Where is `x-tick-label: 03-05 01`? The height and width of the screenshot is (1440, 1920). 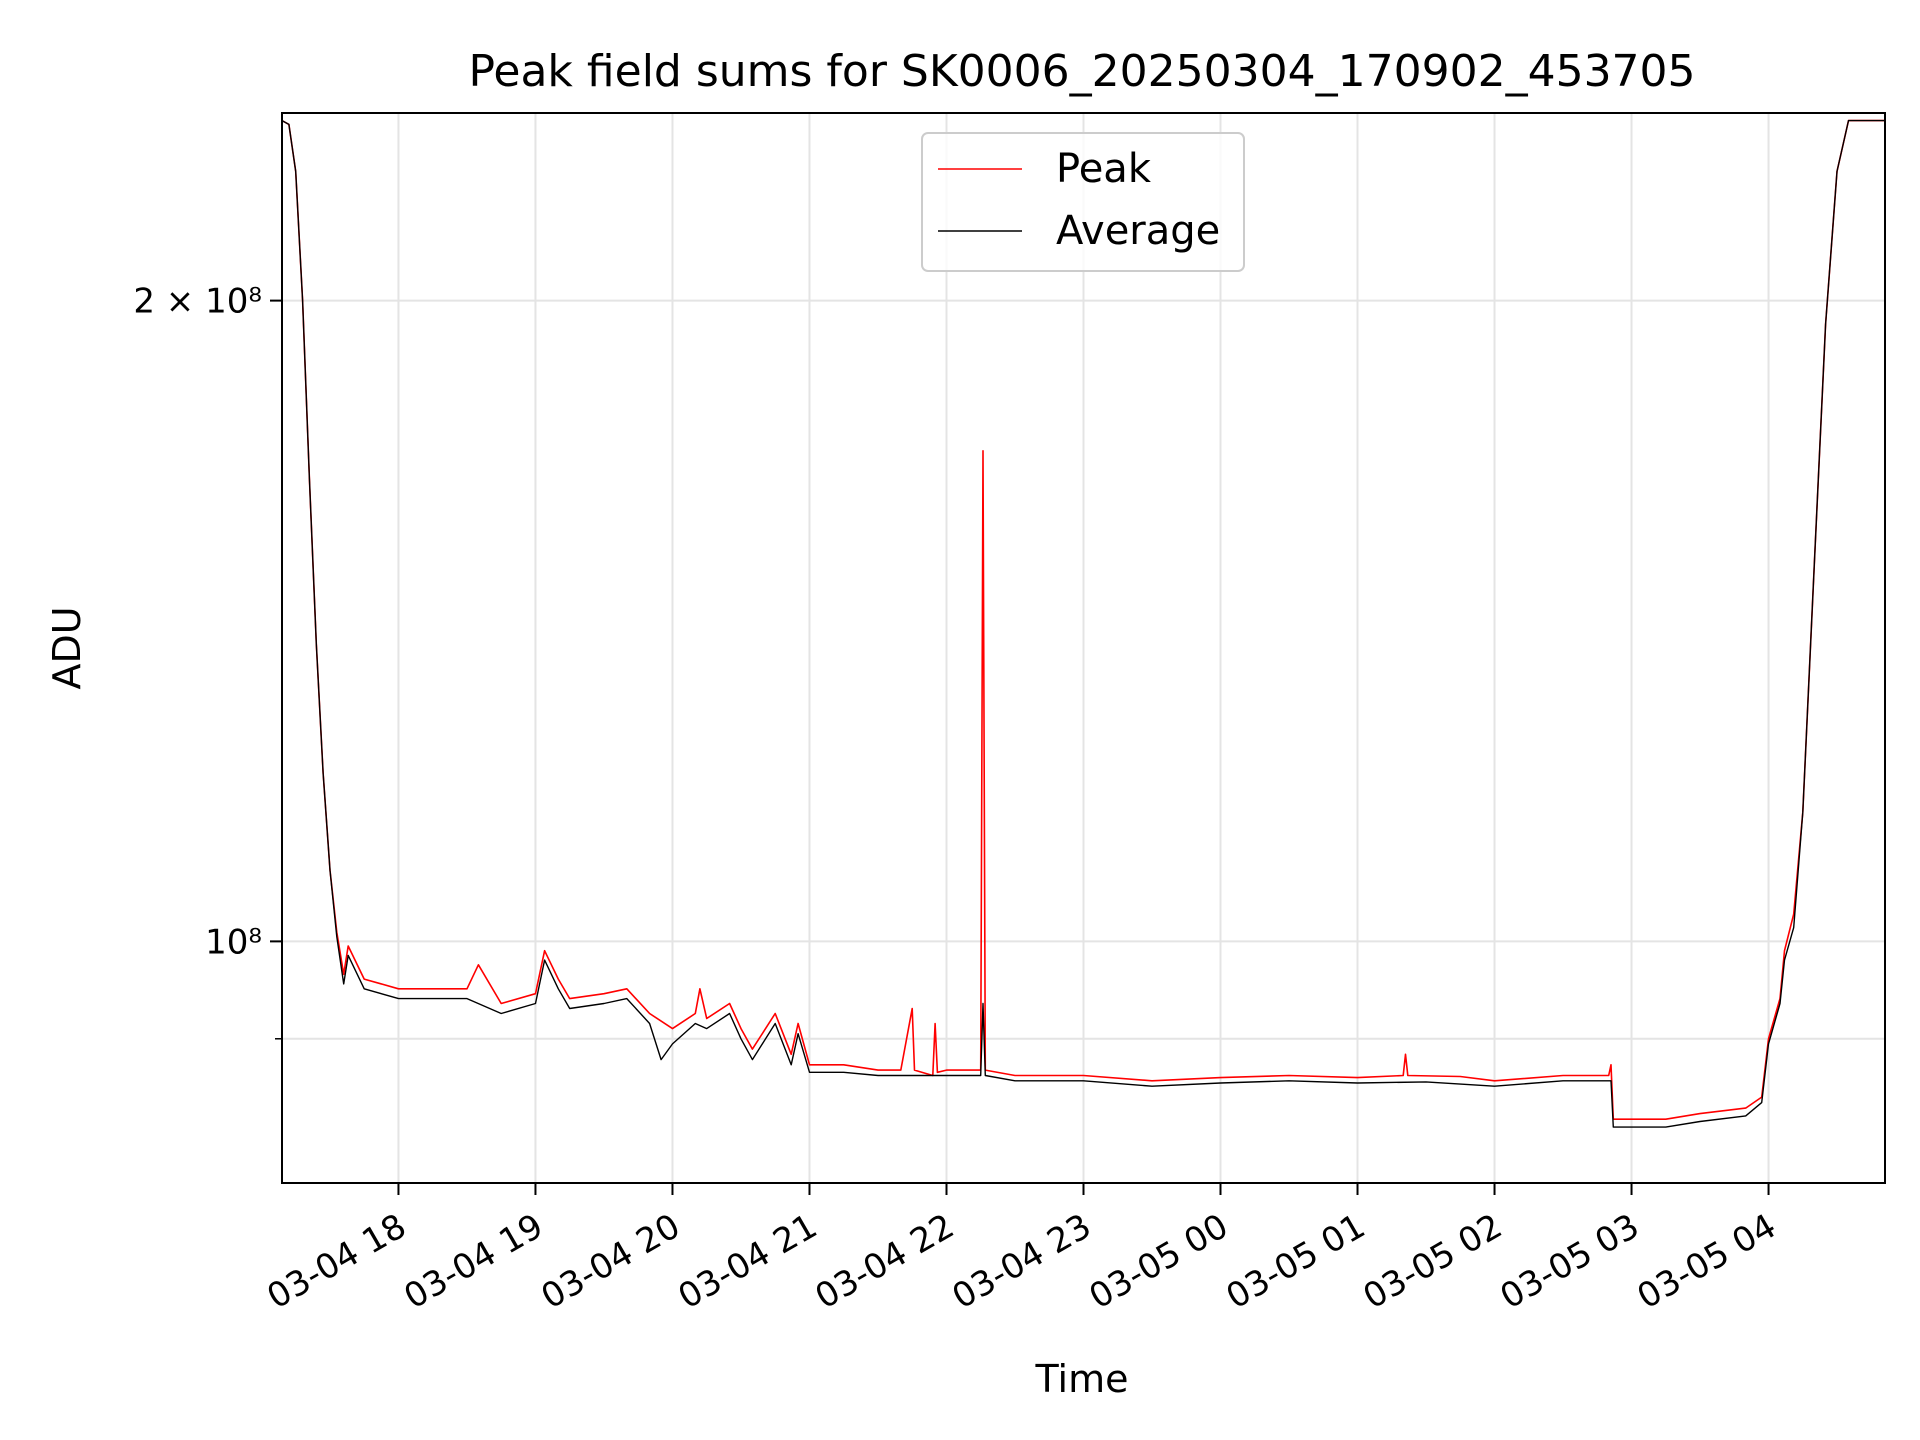
x-tick-label: 03-05 01 is located at coordinates (1296, 1261).